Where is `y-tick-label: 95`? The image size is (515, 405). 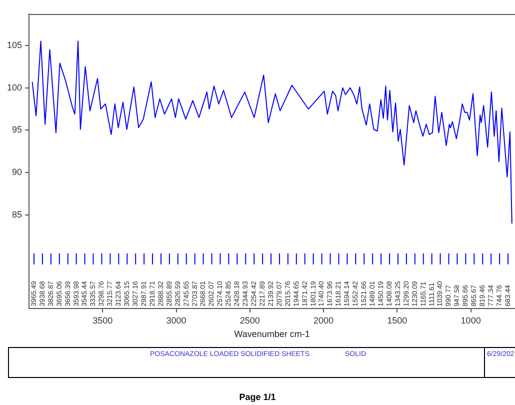 y-tick-label: 95 is located at coordinates (17, 129).